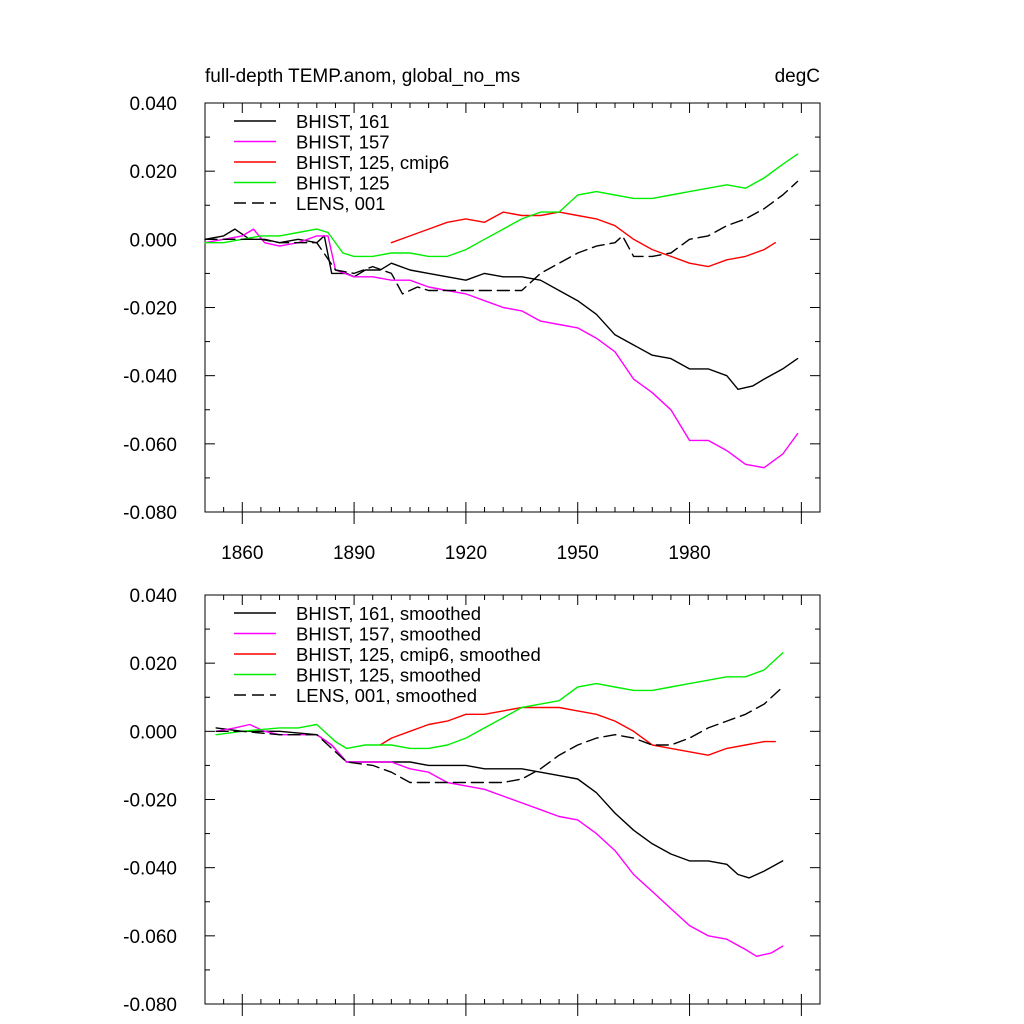 The image size is (1024, 1024). What do you see at coordinates (466, 553) in the screenshot?
I see `x-tick-label: 1920` at bounding box center [466, 553].